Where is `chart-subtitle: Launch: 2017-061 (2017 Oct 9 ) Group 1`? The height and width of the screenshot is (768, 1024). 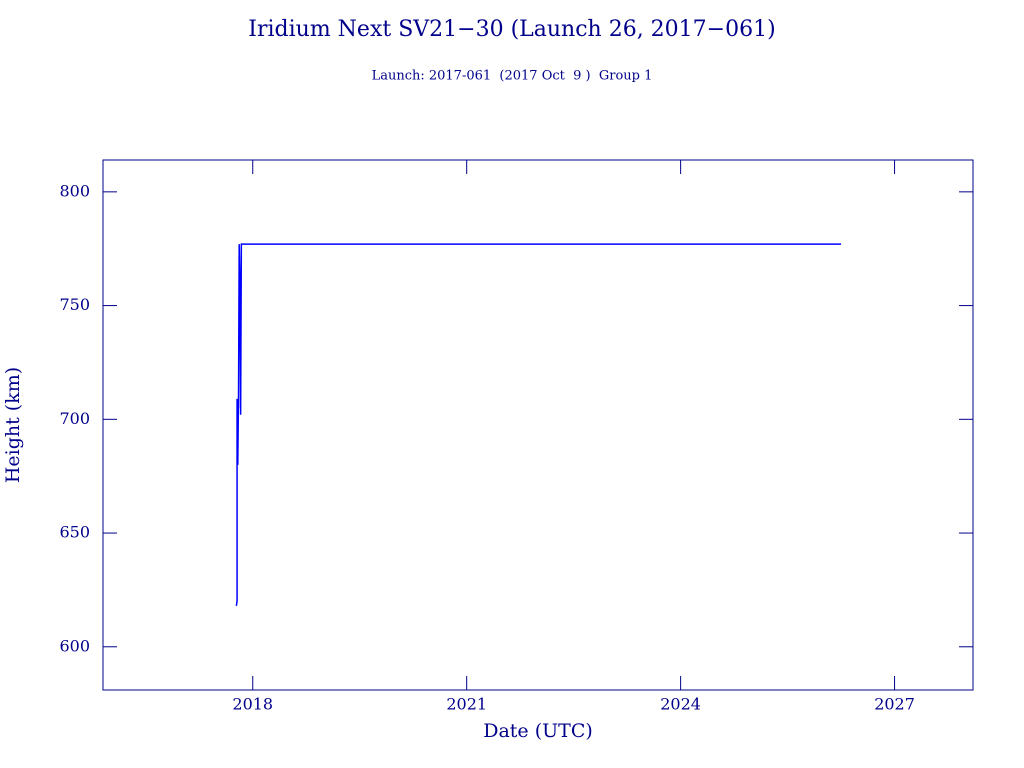
chart-subtitle: Launch: 2017-061 (2017 Oct 9 ) Group 1 is located at coordinates (512, 76).